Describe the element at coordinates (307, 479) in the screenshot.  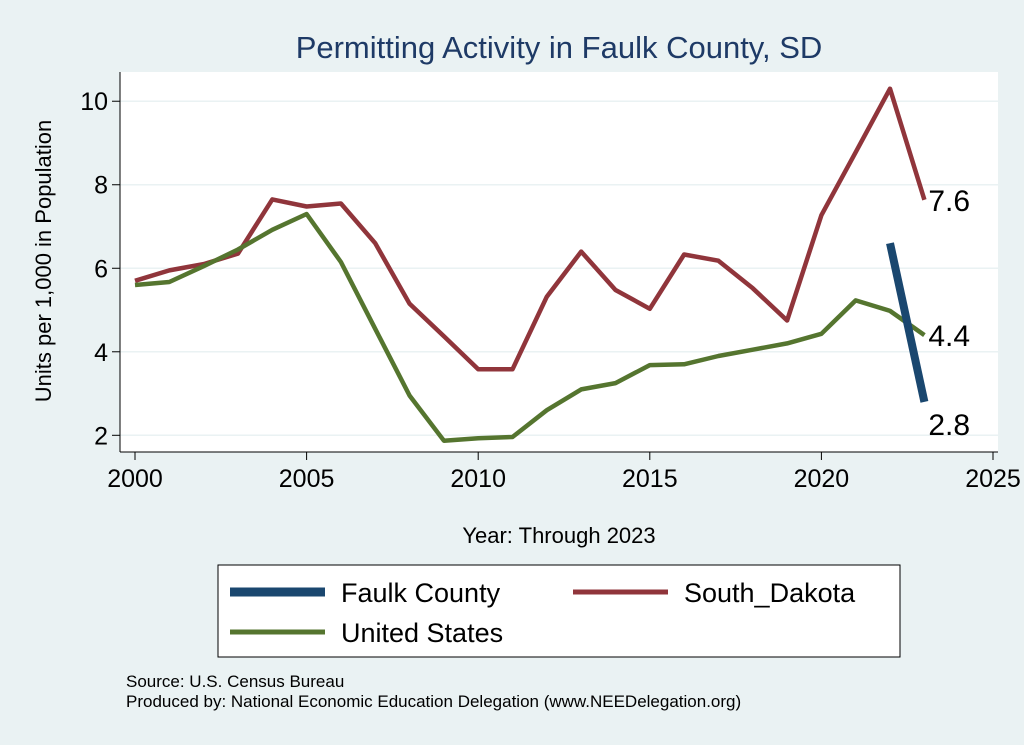
I see `x-tick-label: 2005` at that location.